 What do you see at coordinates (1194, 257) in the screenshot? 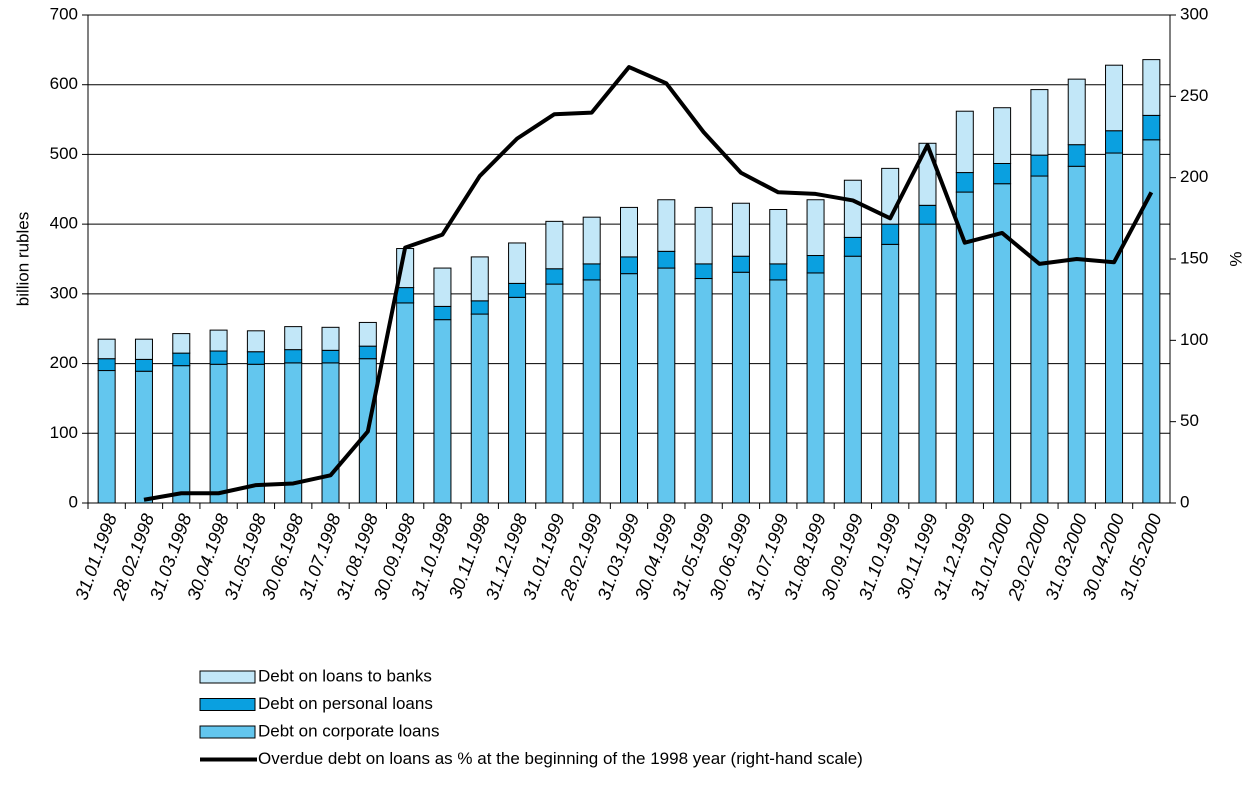
I see `y2-tick-label: 150` at bounding box center [1194, 257].